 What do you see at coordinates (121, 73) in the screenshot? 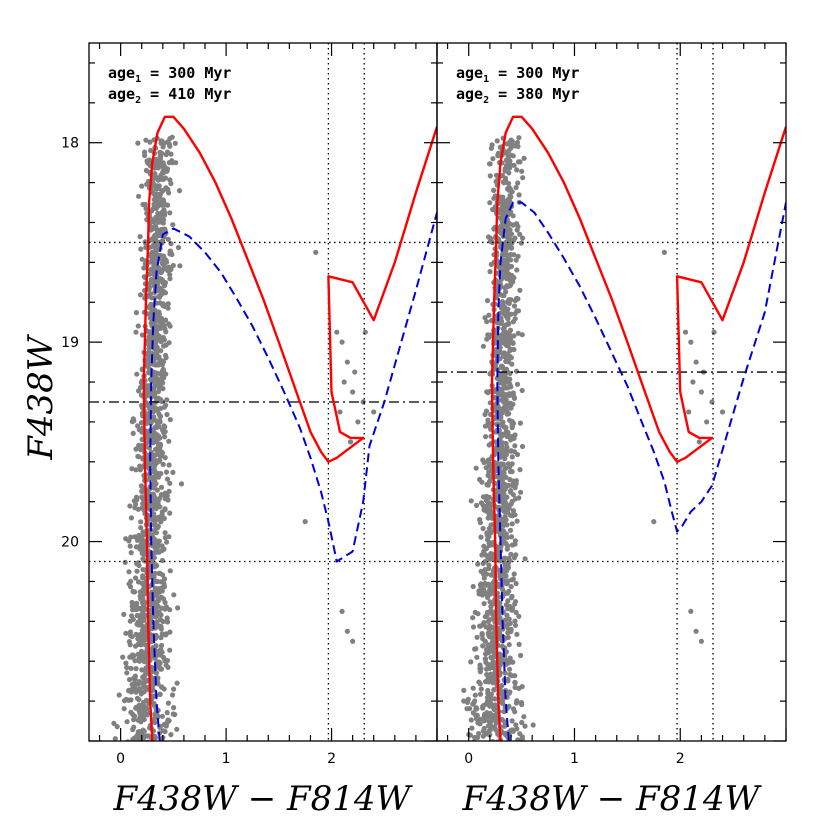
I see `annotation-prefix: age` at bounding box center [121, 73].